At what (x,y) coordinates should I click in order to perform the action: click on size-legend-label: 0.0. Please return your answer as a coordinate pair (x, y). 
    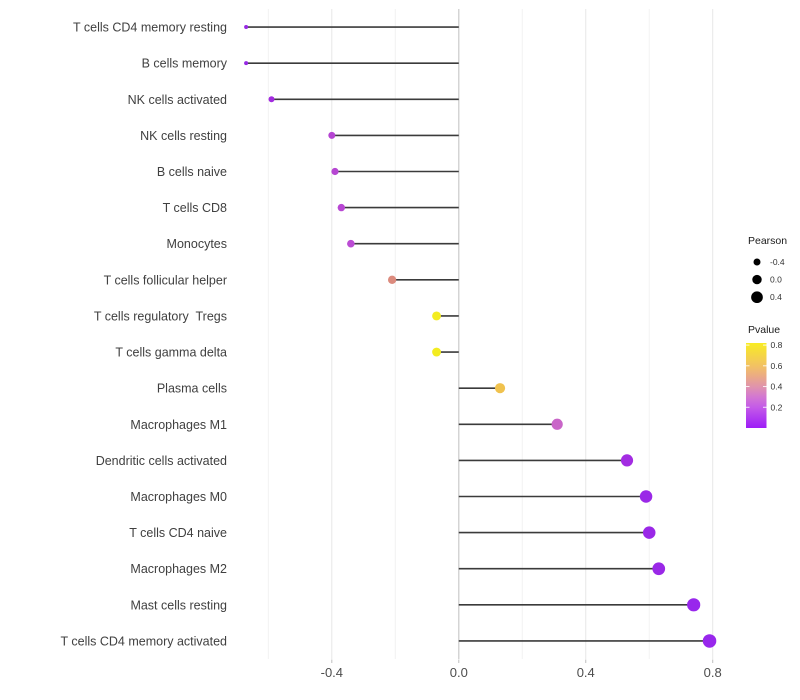
    Looking at the image, I should click on (776, 280).